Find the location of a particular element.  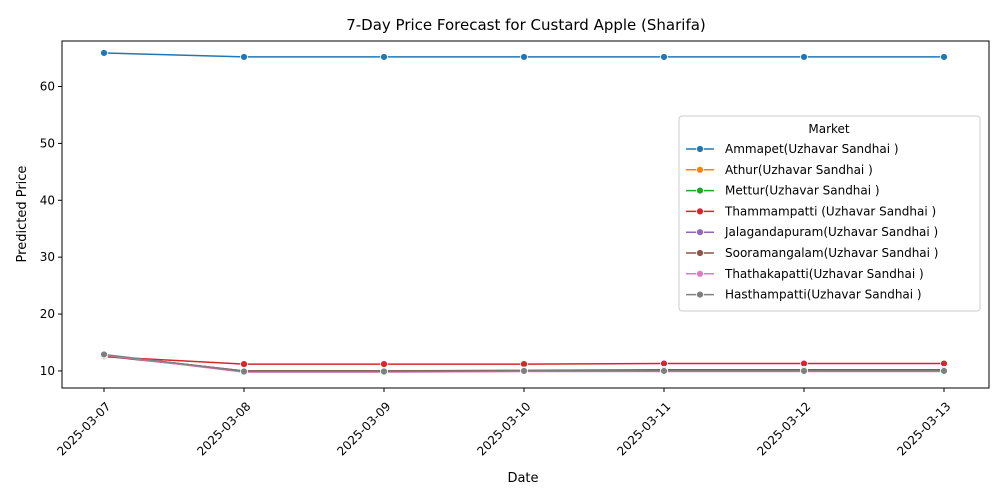

legend-item: Thammampatti (Uzhavar Sandhai ) is located at coordinates (811, 211).